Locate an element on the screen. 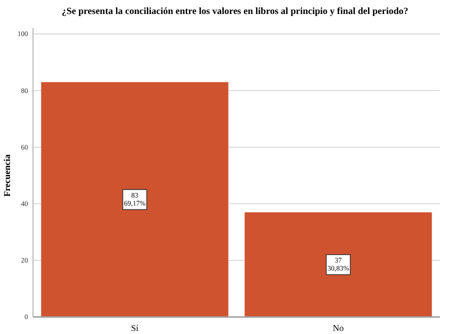 This screenshot has width=450, height=334. x-tick-label: No is located at coordinates (338, 328).